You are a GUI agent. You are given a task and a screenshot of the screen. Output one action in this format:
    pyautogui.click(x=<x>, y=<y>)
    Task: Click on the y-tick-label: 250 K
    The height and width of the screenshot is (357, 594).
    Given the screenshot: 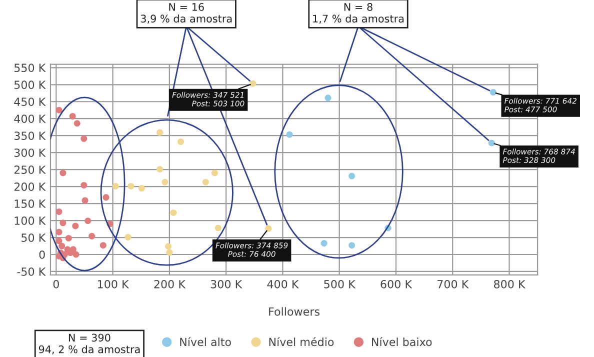 What is the action you would take?
    pyautogui.click(x=30, y=170)
    